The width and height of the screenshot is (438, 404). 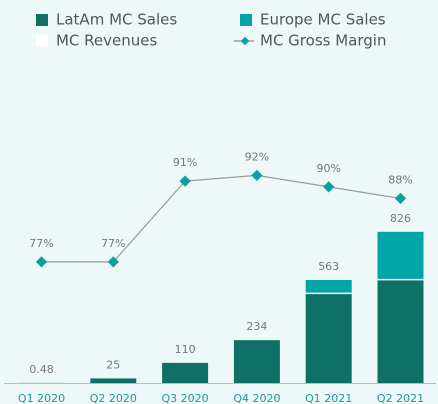 What do you see at coordinates (323, 20) in the screenshot?
I see `legend-label: Europe MC Sales` at bounding box center [323, 20].